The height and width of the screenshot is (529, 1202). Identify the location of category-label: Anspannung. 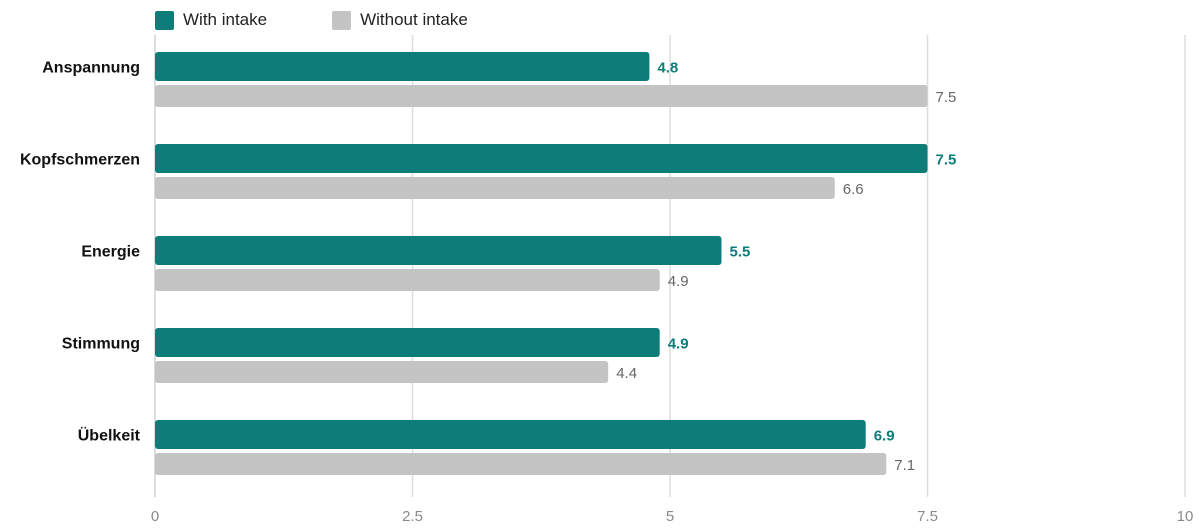
(91, 68).